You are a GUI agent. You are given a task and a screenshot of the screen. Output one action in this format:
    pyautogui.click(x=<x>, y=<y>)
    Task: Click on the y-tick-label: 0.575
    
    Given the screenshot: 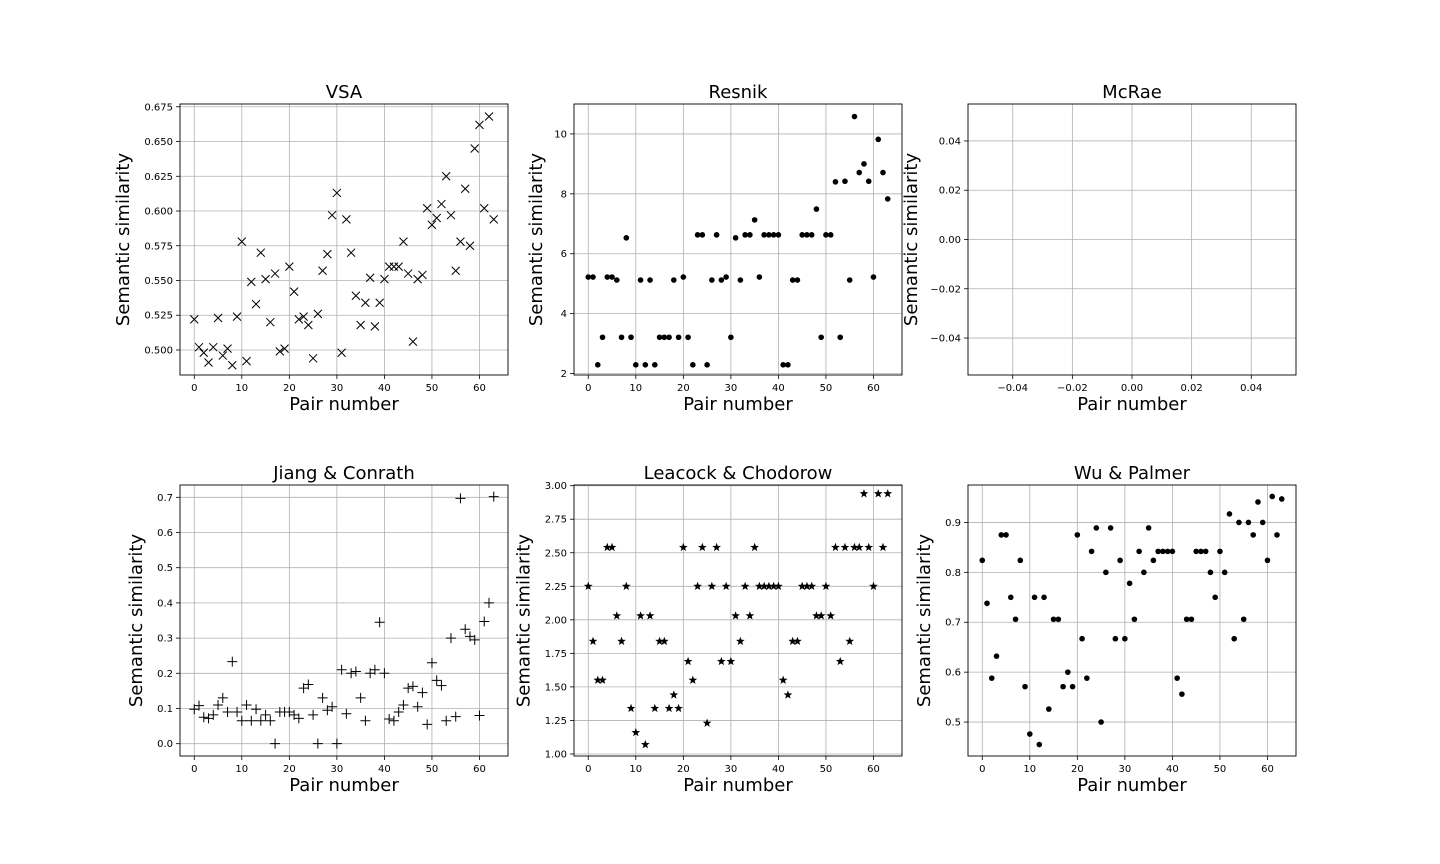 What is the action you would take?
    pyautogui.click(x=158, y=246)
    